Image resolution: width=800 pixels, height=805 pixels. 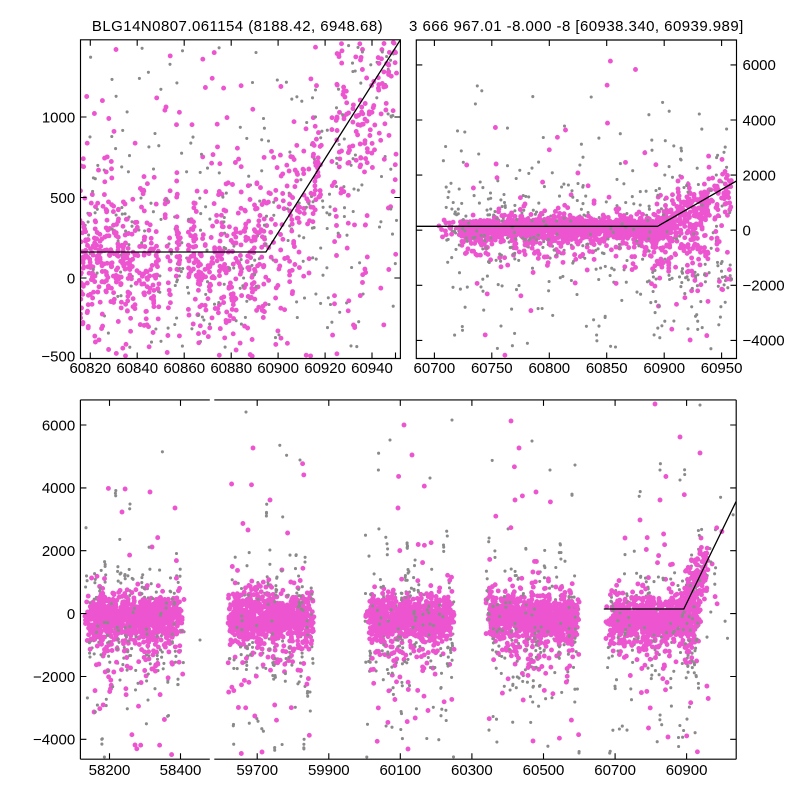 What do you see at coordinates (257, 770) in the screenshot?
I see `svg-text: 59700` at bounding box center [257, 770].